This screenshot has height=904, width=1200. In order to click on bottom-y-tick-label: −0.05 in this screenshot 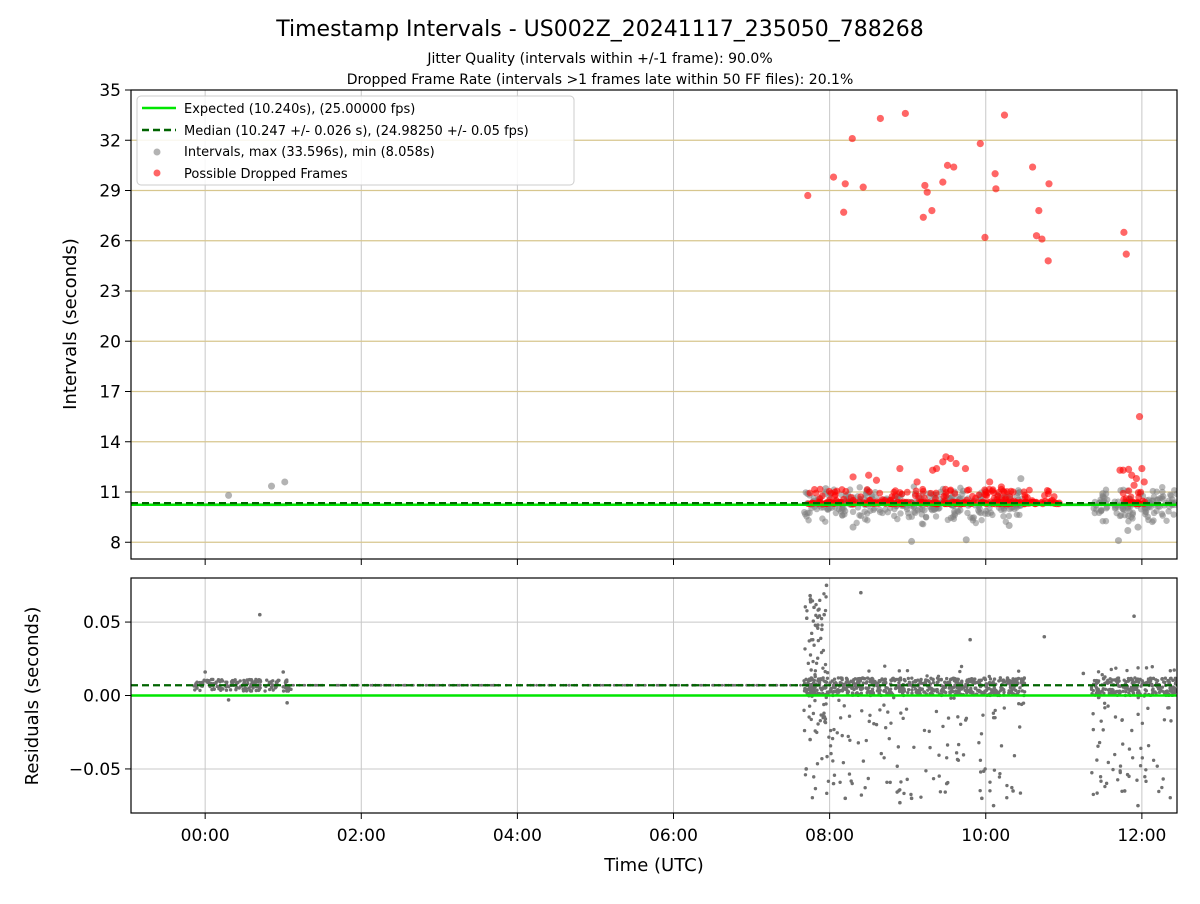, I will do `click(95, 770)`.